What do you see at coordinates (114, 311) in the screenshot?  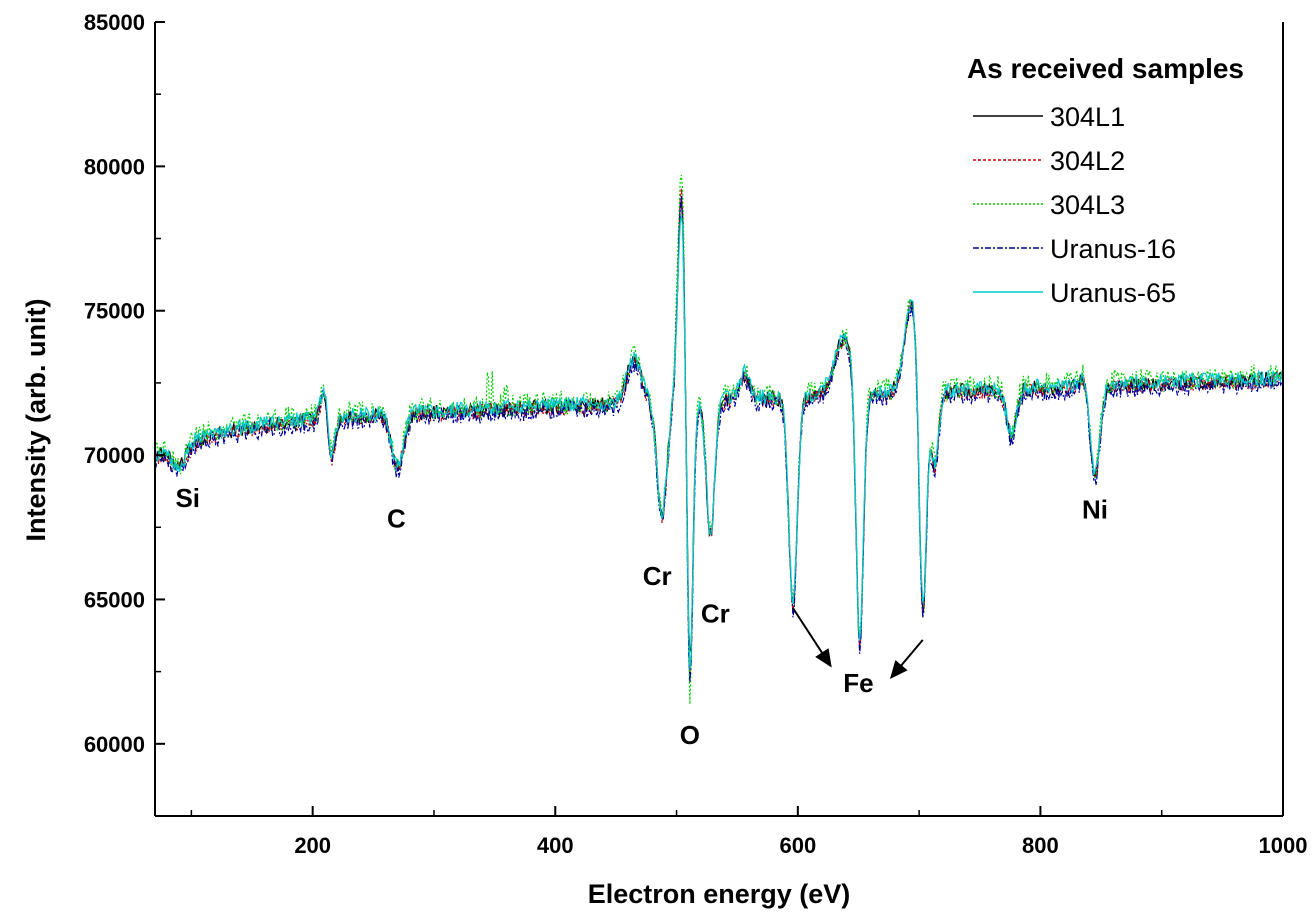 I see `y-tick-label: 75000` at bounding box center [114, 311].